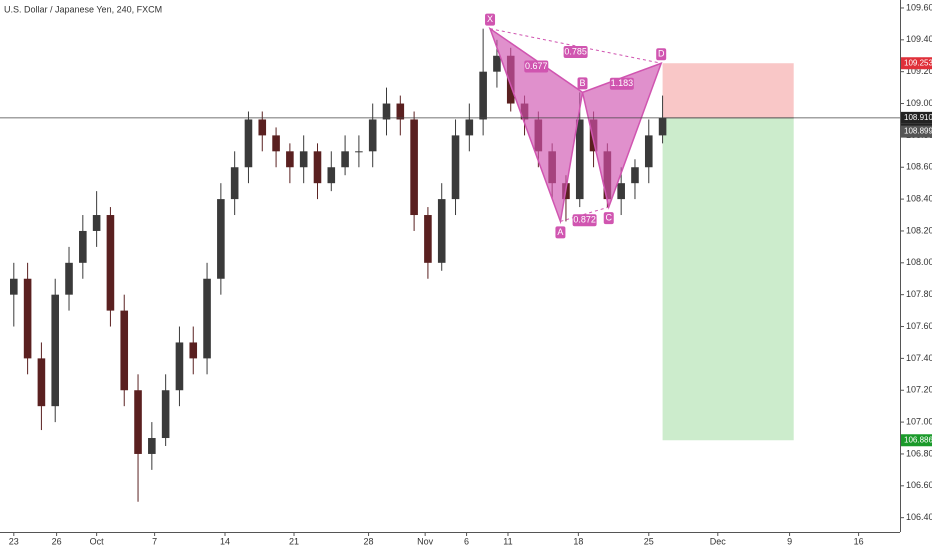  I want to click on y-tick-label: 107.400, so click(919, 358).